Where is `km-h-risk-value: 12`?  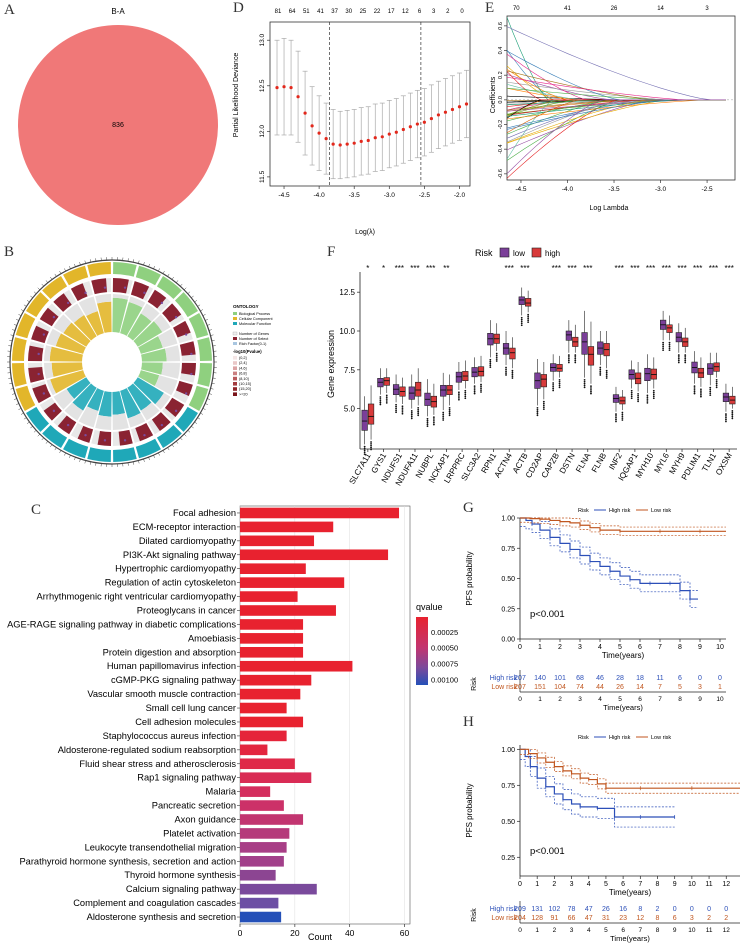
km-h-risk-value: 12 is located at coordinates (640, 918).